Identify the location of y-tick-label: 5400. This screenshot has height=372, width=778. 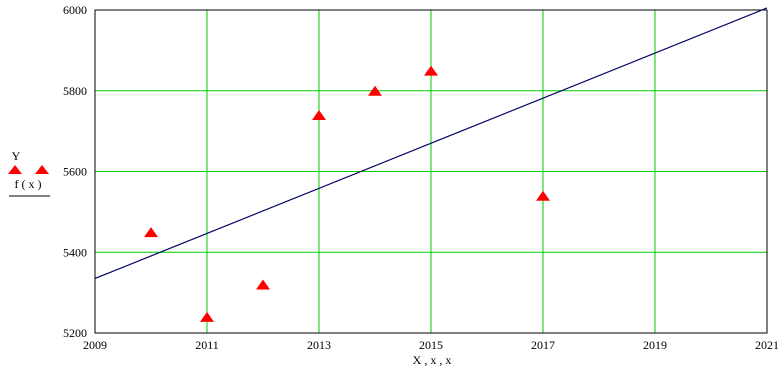
(75, 252).